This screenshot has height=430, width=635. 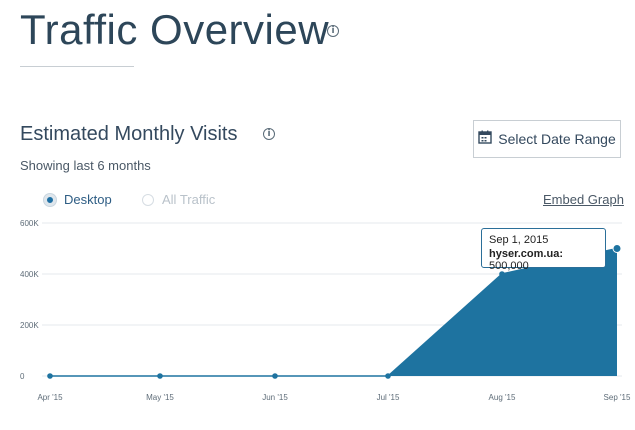 I want to click on y-tick-label: 0, so click(x=22, y=376).